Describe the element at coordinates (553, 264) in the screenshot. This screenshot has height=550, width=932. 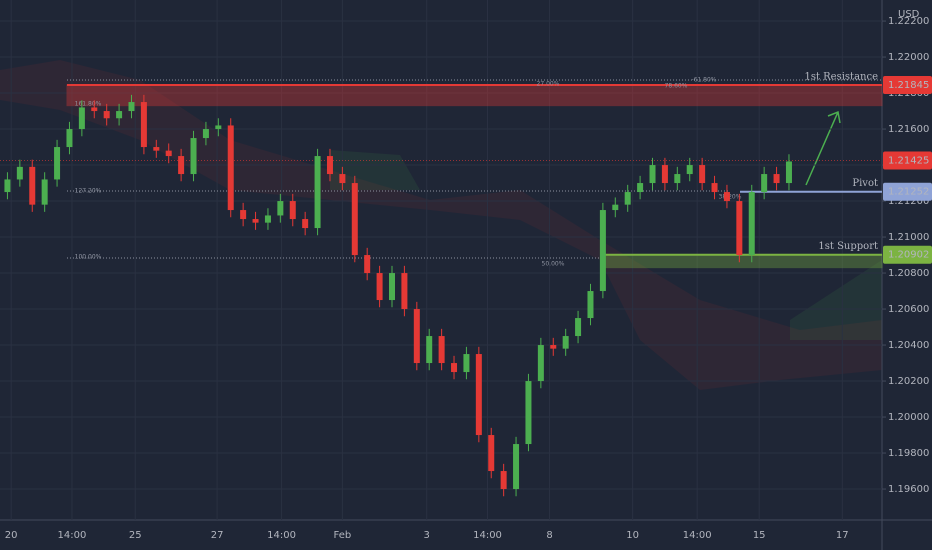
I see `fib-label: 50.00%` at that location.